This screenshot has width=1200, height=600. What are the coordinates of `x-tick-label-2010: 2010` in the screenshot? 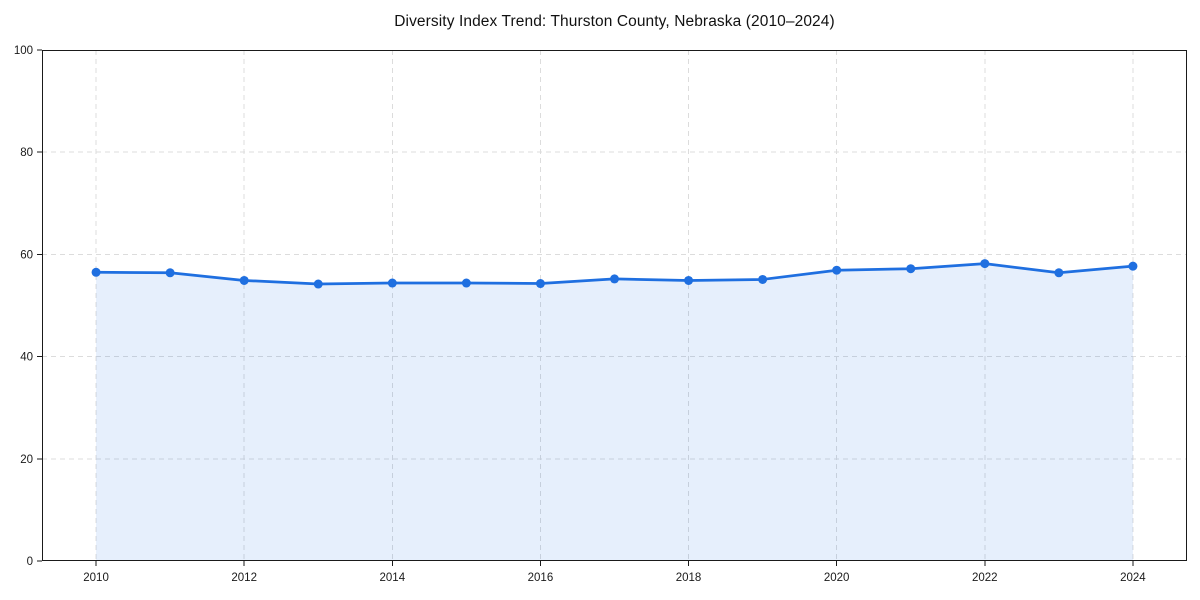 It's located at (96, 578).